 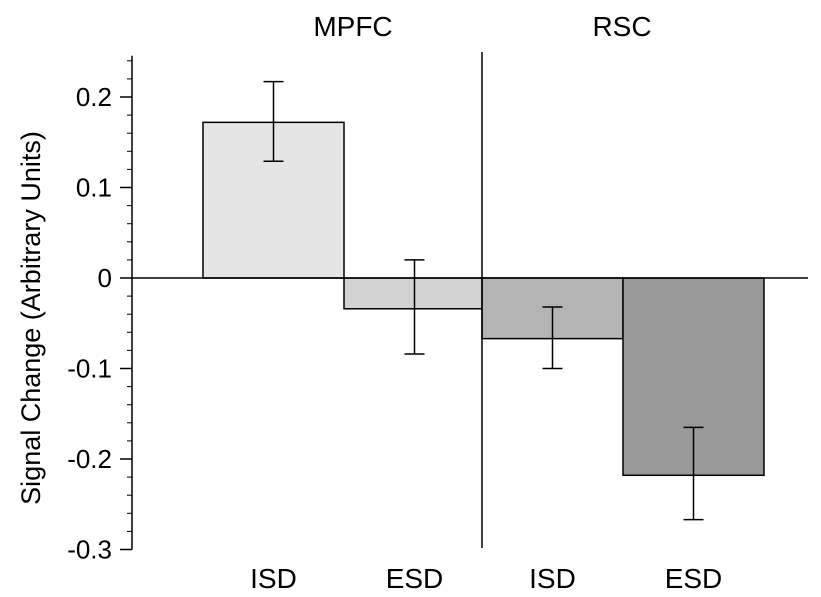 What do you see at coordinates (273, 578) in the screenshot?
I see `category-label-mpfc-isd: ISD` at bounding box center [273, 578].